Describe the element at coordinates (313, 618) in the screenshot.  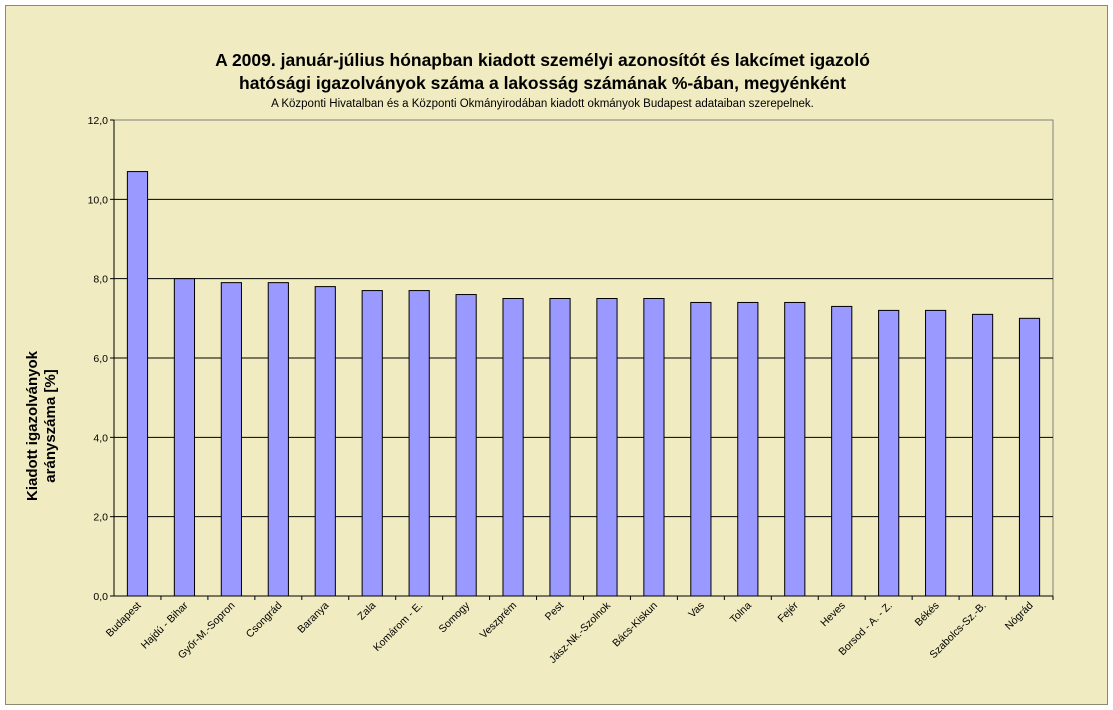
I see `x-tick-label: Baranya` at that location.